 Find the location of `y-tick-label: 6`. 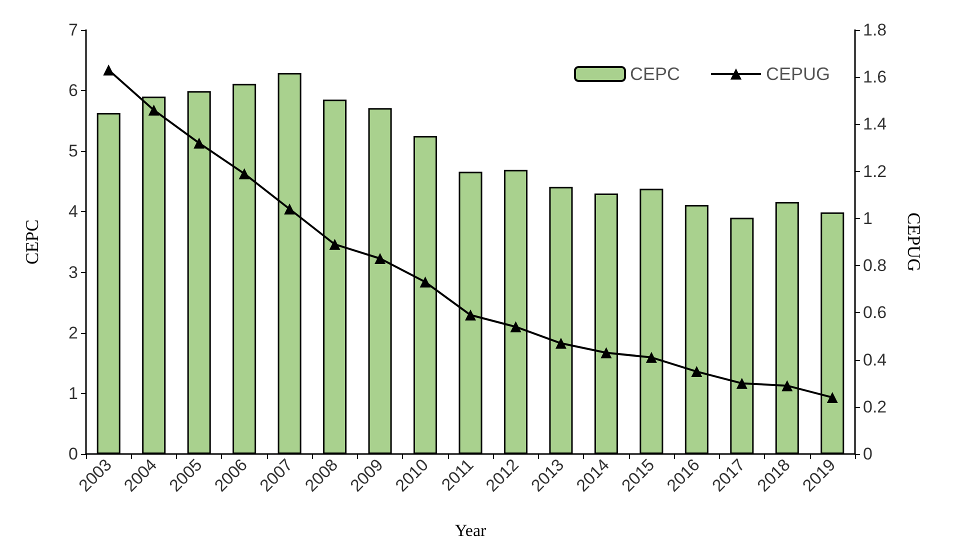

y-tick-label: 6 is located at coordinates (73, 90).